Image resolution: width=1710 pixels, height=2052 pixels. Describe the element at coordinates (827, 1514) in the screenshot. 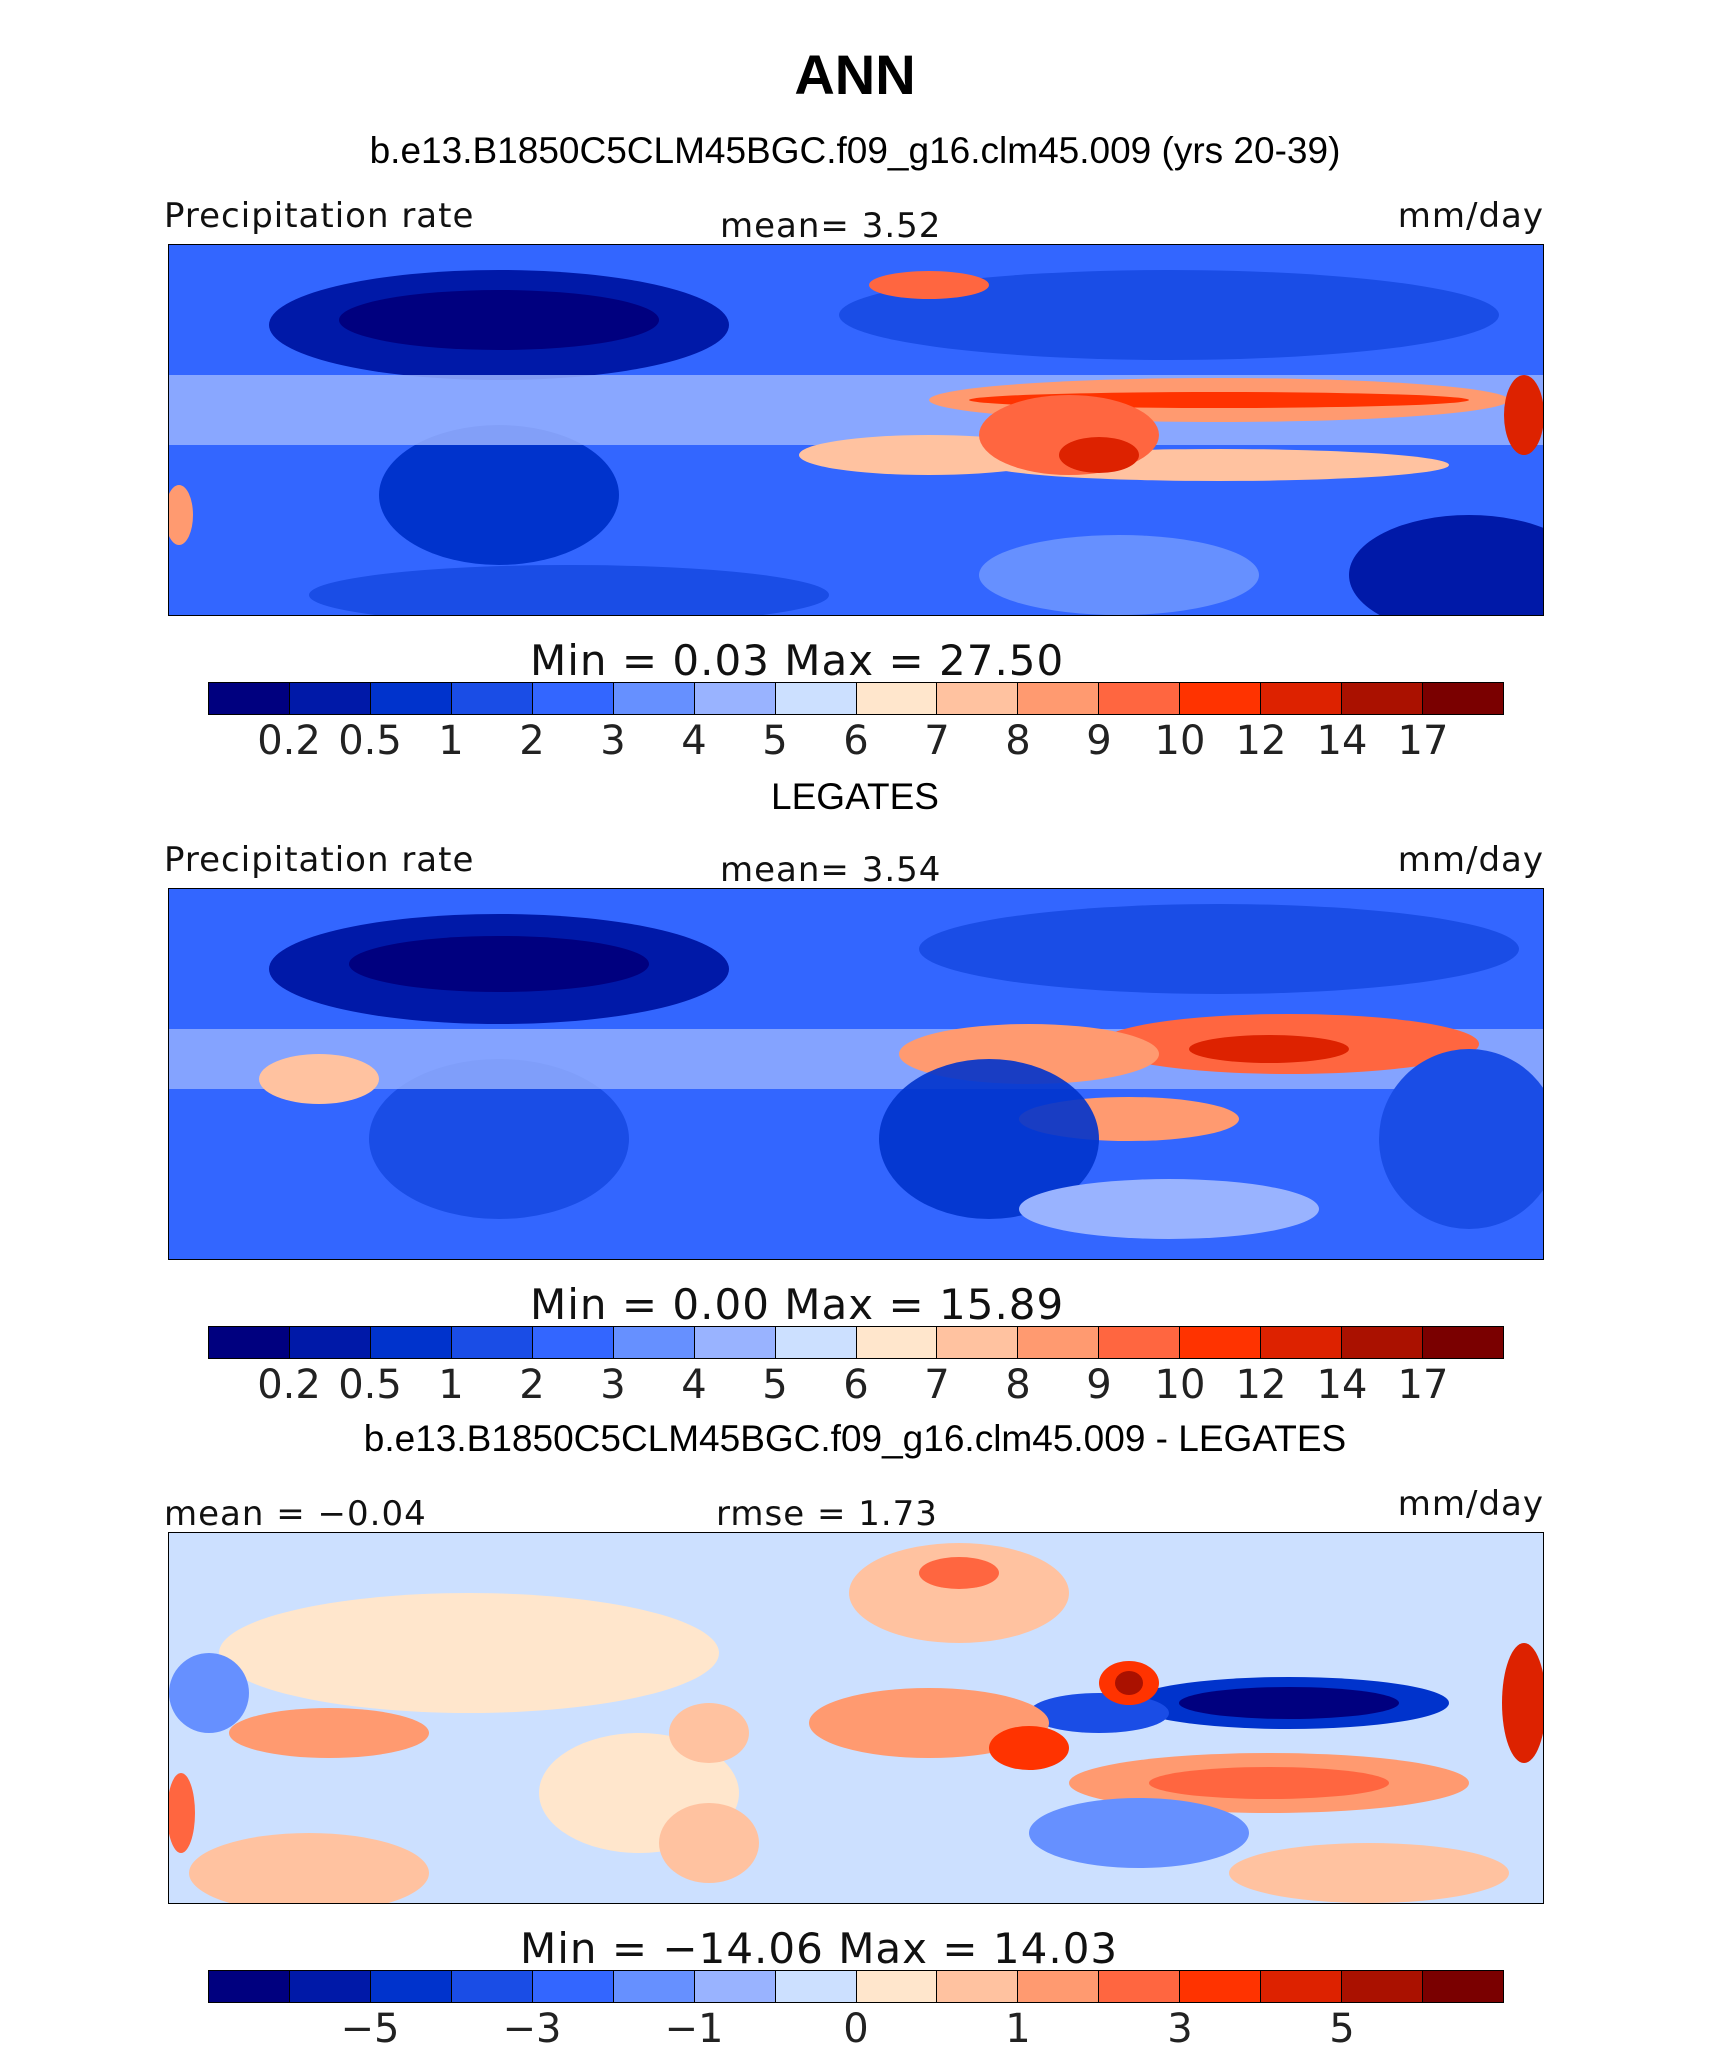

I see `panel3-rmse-label: rmse = 1.73` at that location.